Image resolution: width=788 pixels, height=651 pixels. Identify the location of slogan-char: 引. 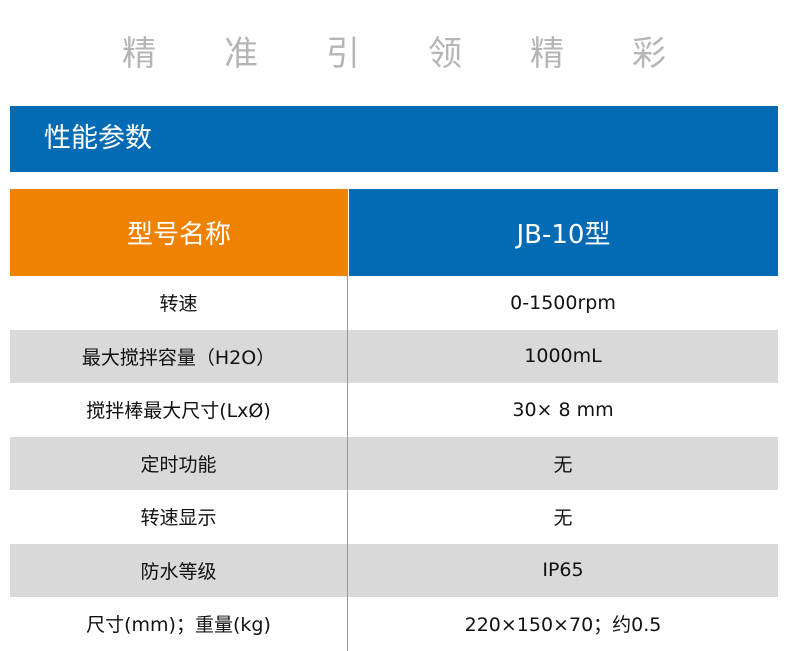
(343, 54).